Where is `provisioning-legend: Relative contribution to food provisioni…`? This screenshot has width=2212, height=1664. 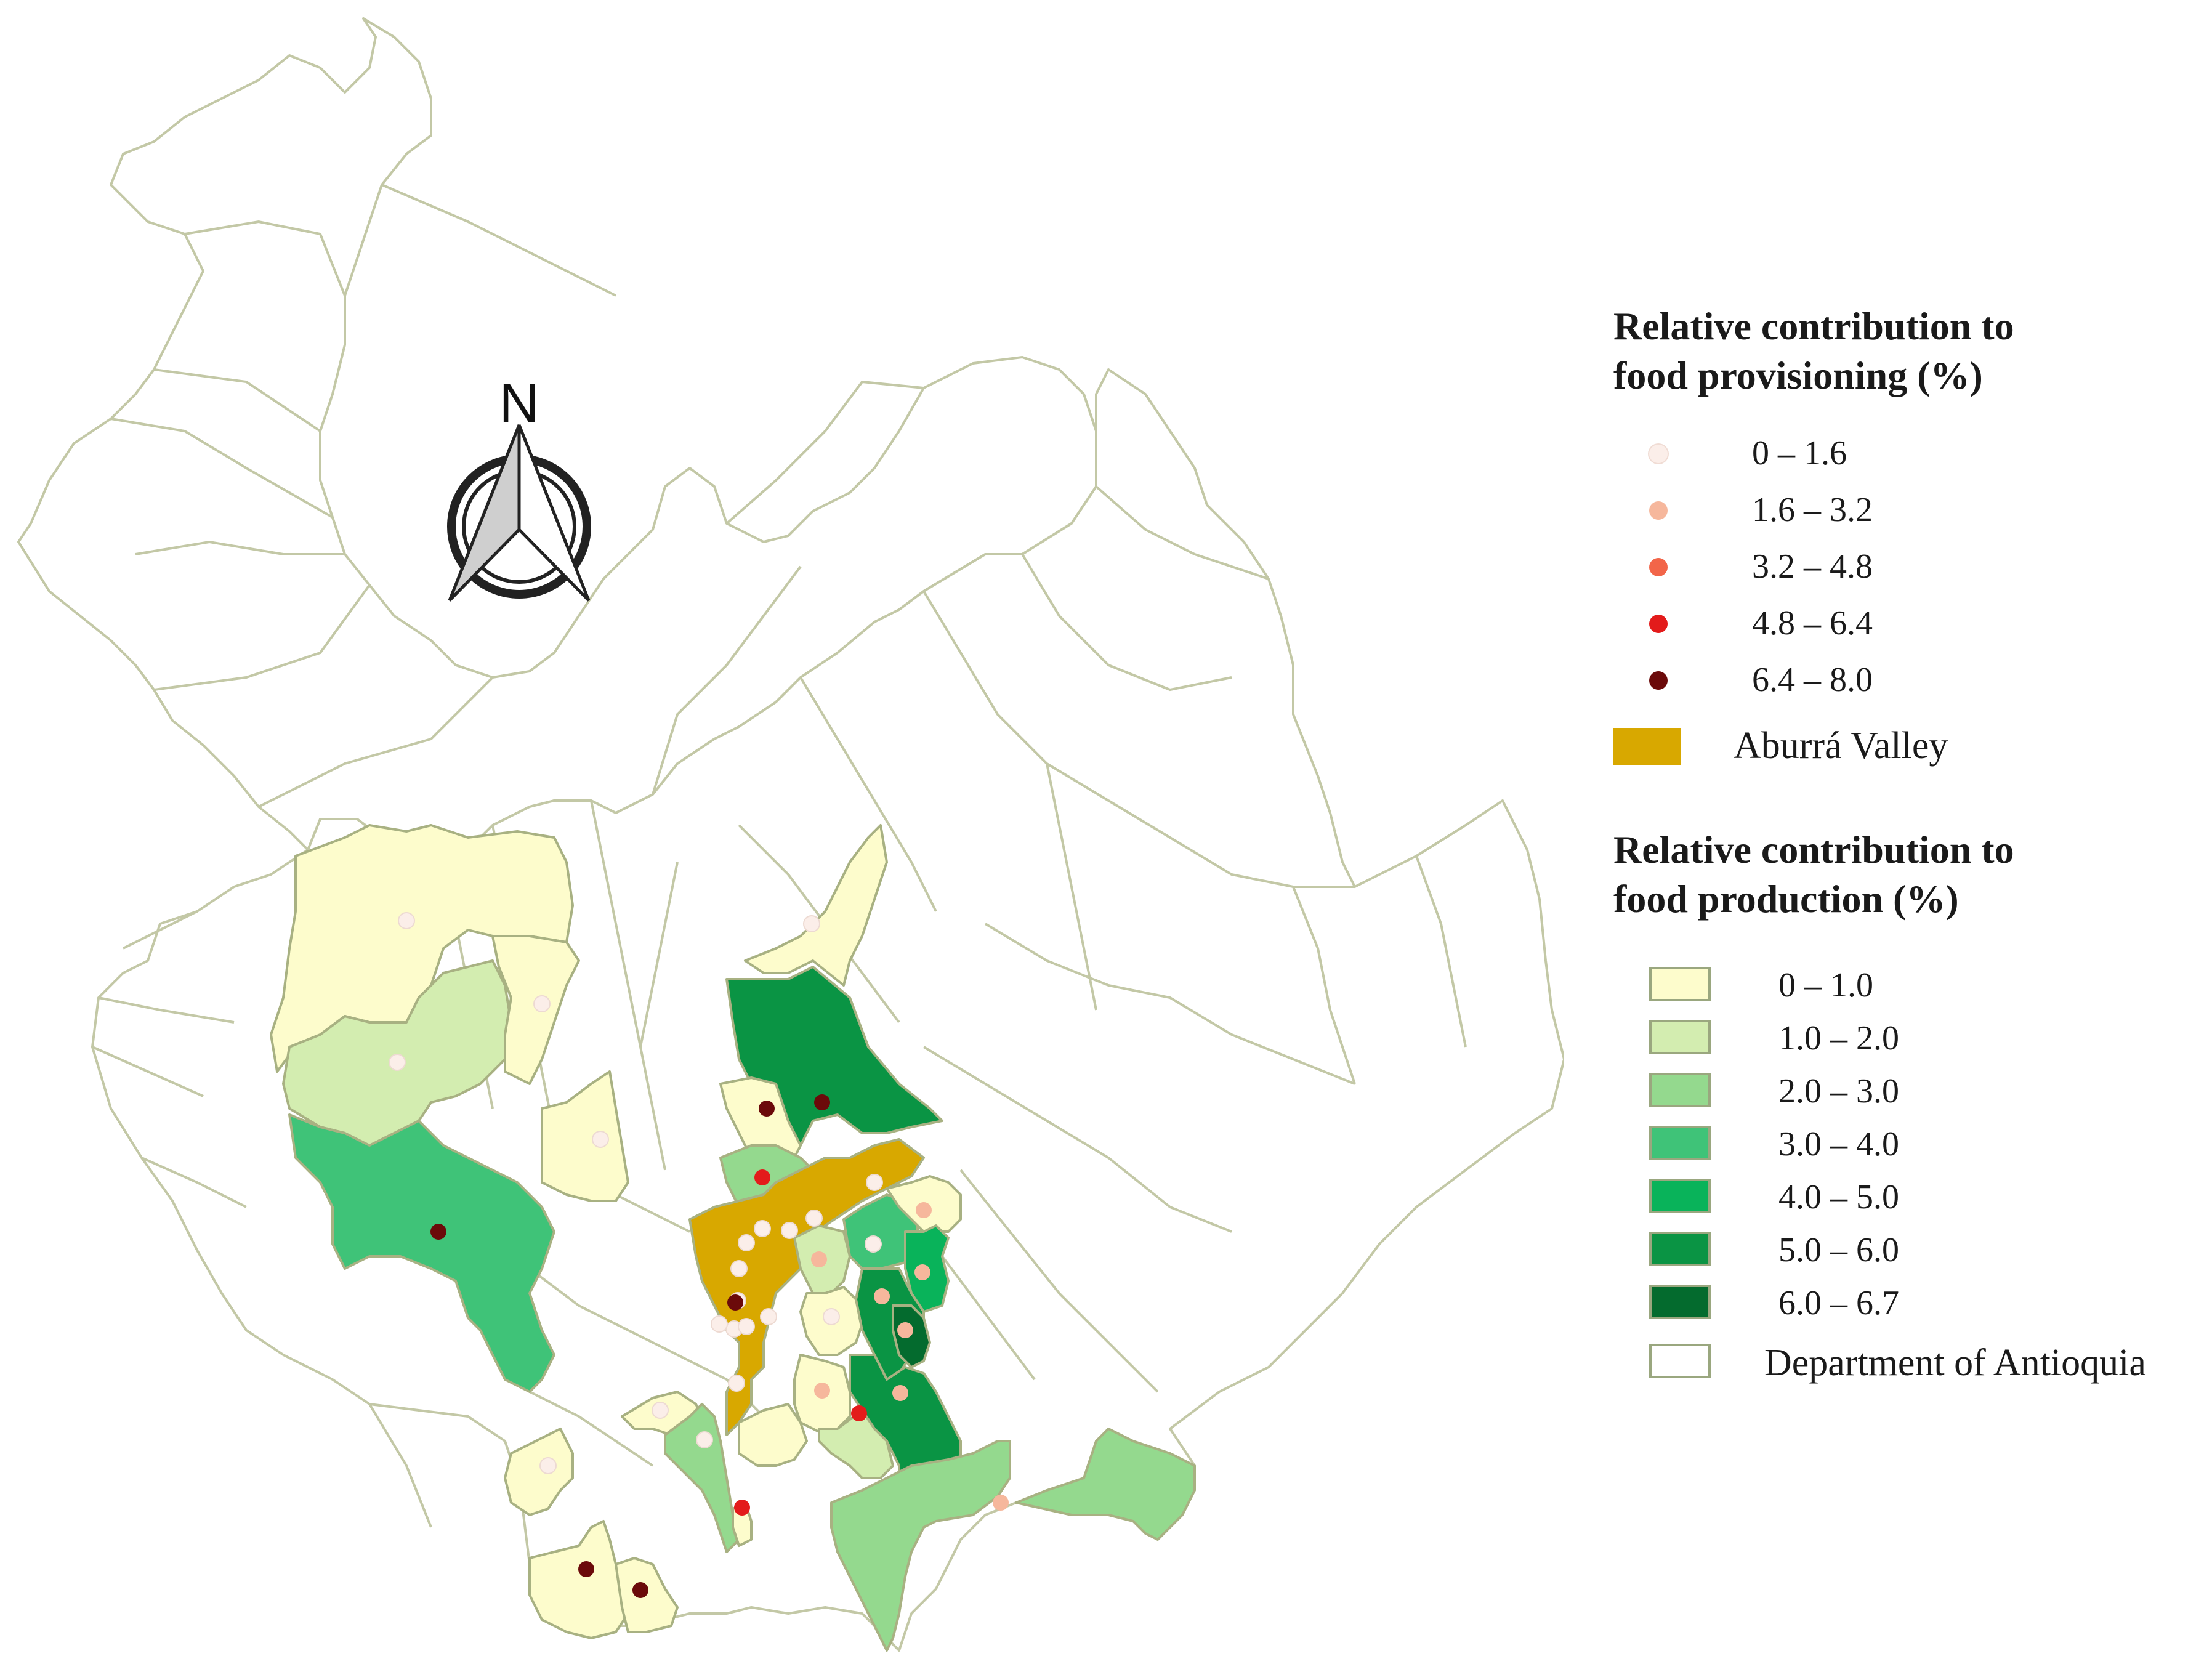 provisioning-legend: Relative contribution to food provisioni… is located at coordinates (1897, 544).